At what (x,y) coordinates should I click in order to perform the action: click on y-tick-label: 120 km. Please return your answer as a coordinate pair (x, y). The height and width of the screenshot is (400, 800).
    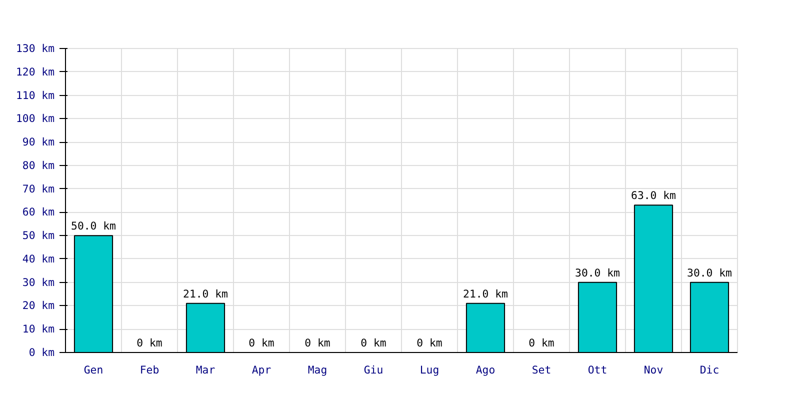
    Looking at the image, I should click on (35, 71).